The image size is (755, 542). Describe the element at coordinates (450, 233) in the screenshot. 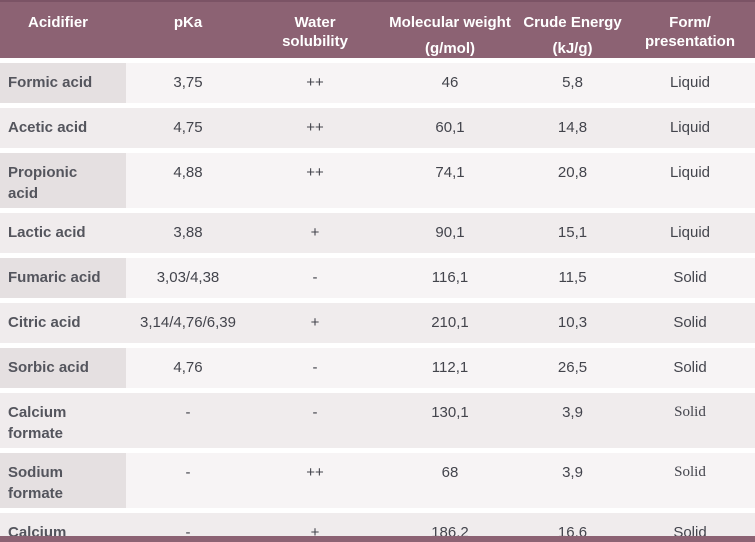

I see `molecular-weight-value: 90,1` at that location.